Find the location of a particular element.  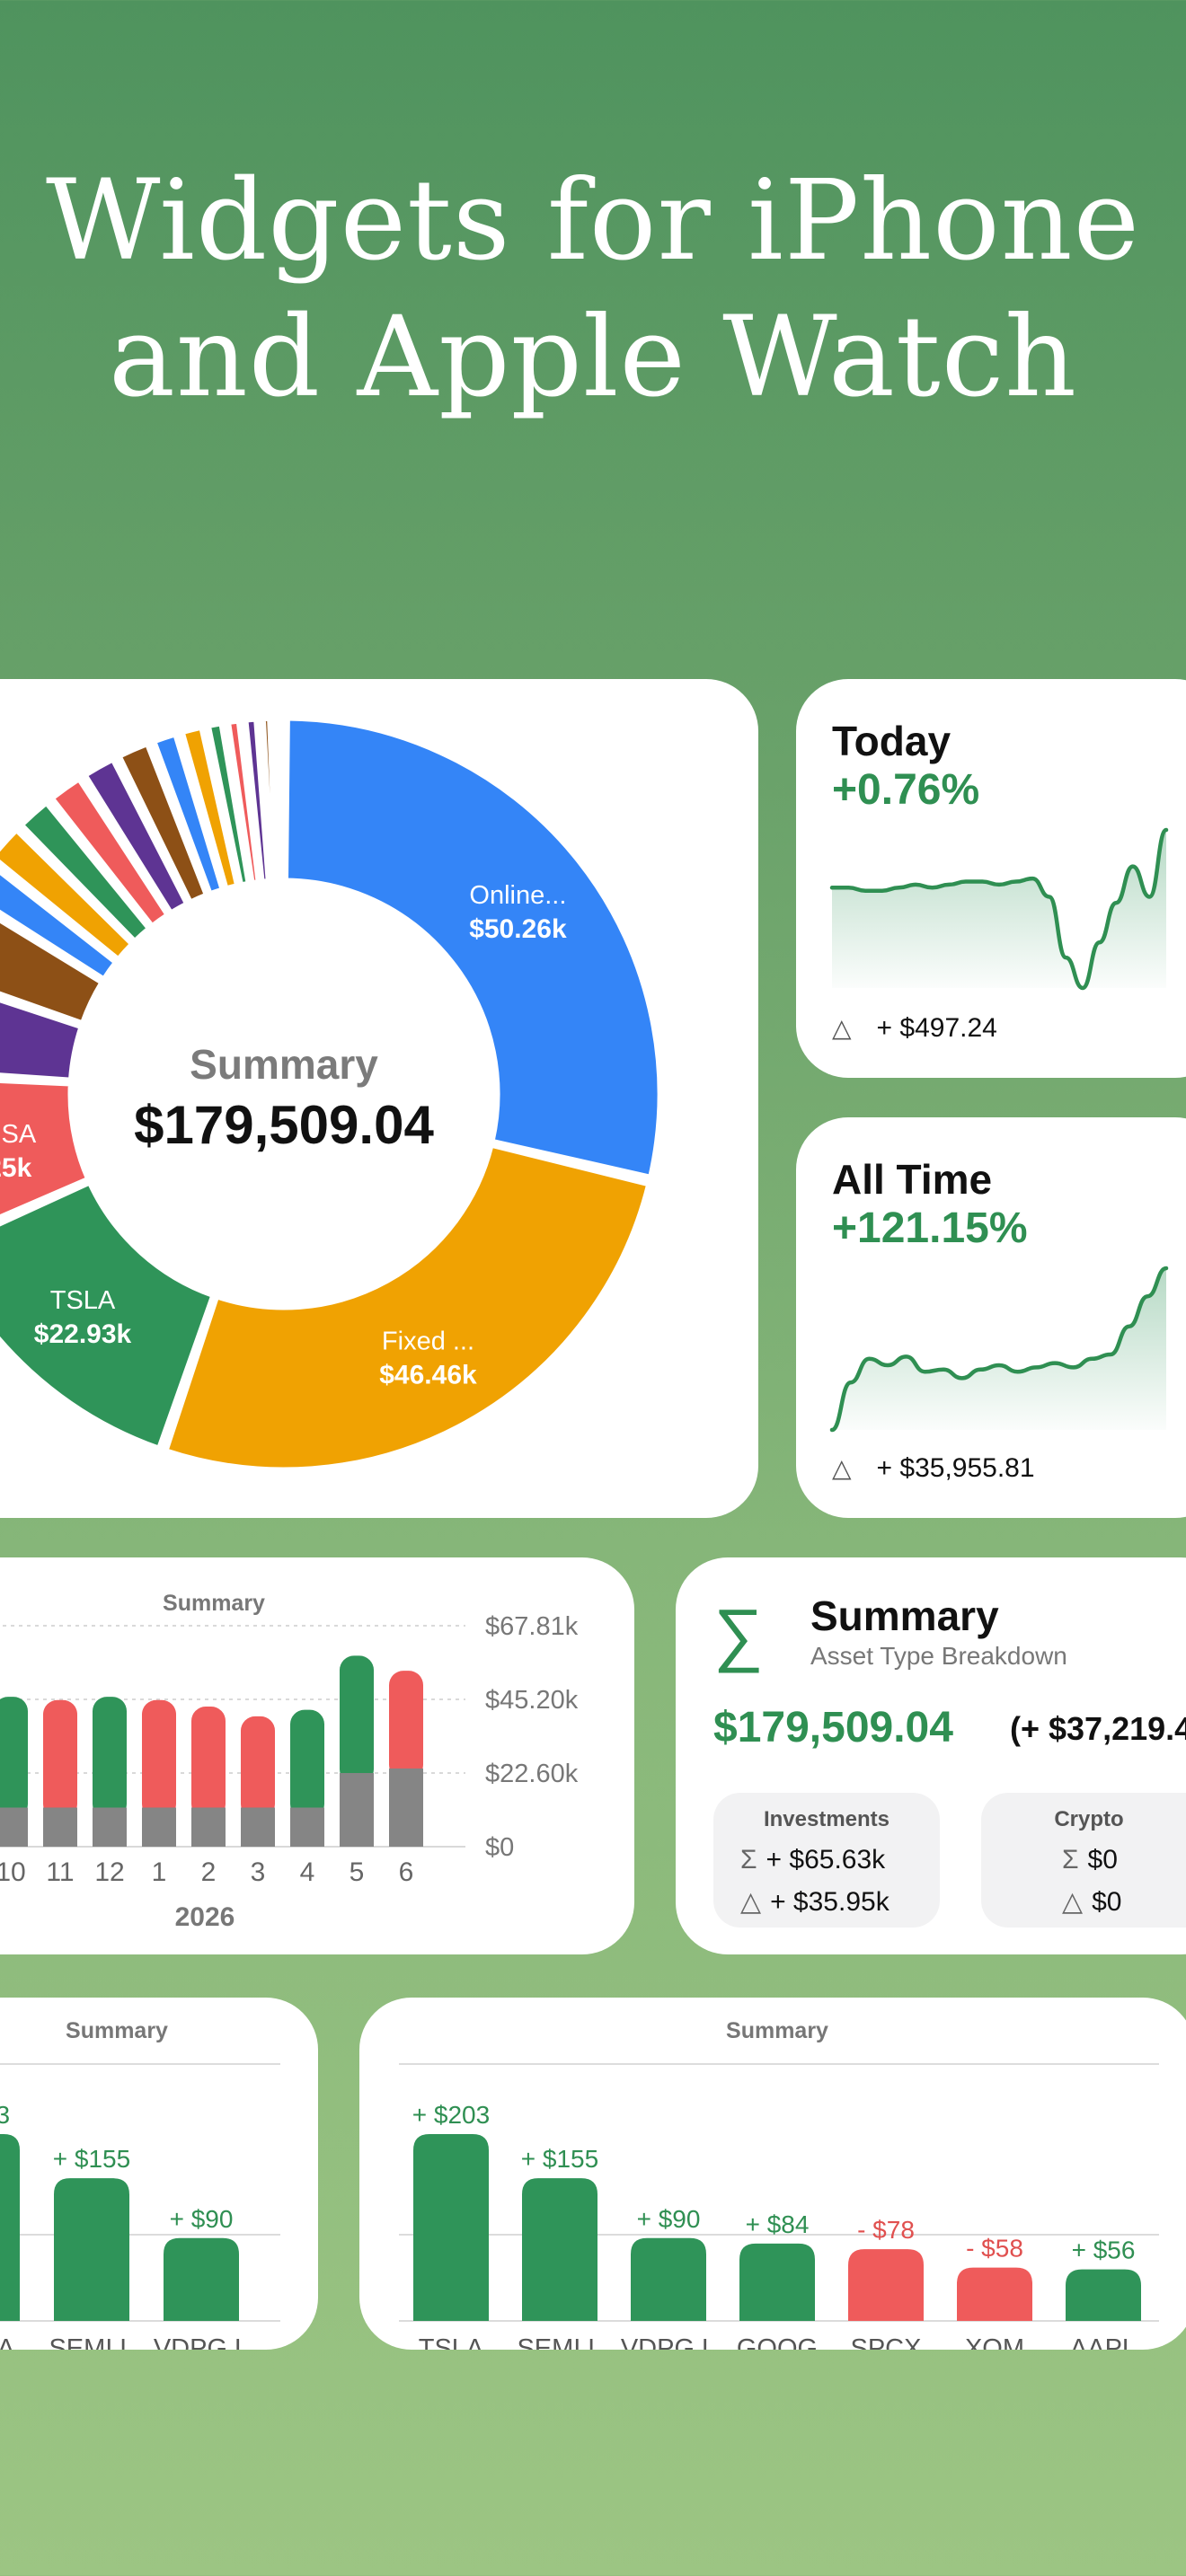

breakdown-total: $179,509.04 is located at coordinates (833, 1727).